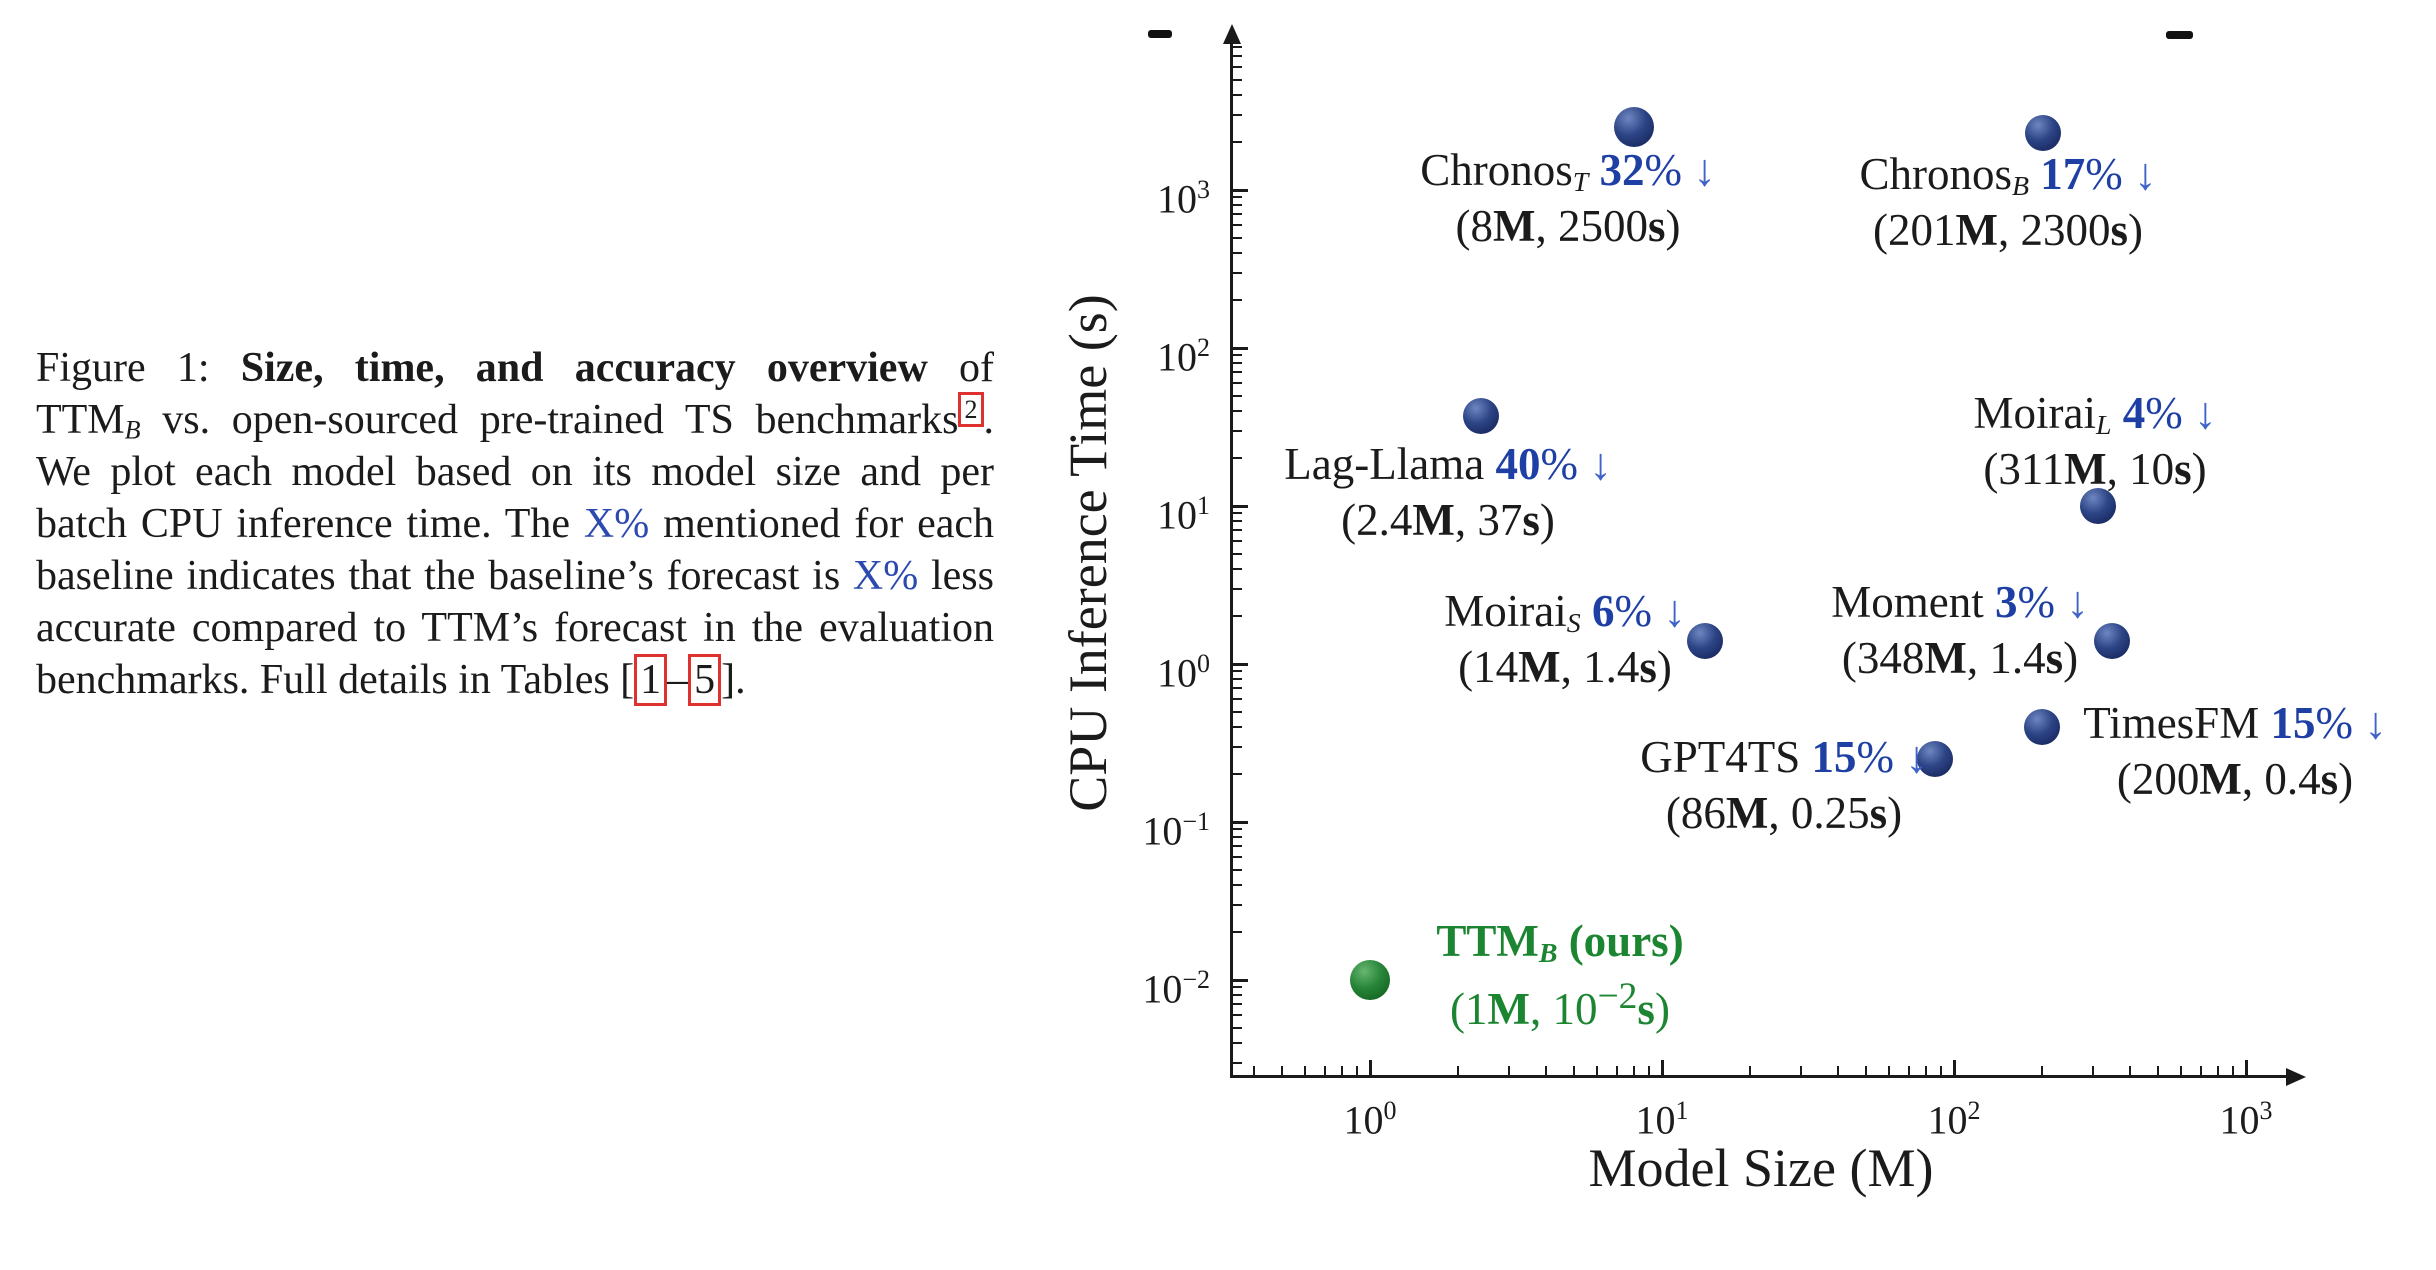 This screenshot has width=2436, height=1270. I want to click on reference-link: 1, so click(651, 680).